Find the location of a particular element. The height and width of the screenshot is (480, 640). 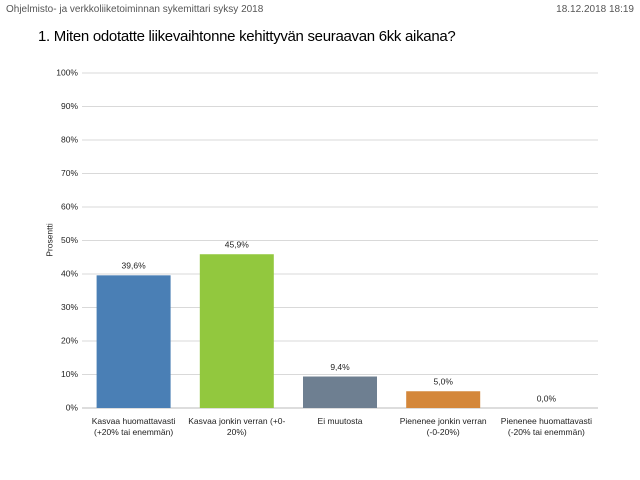

value-label: 45,9% is located at coordinates (237, 244).